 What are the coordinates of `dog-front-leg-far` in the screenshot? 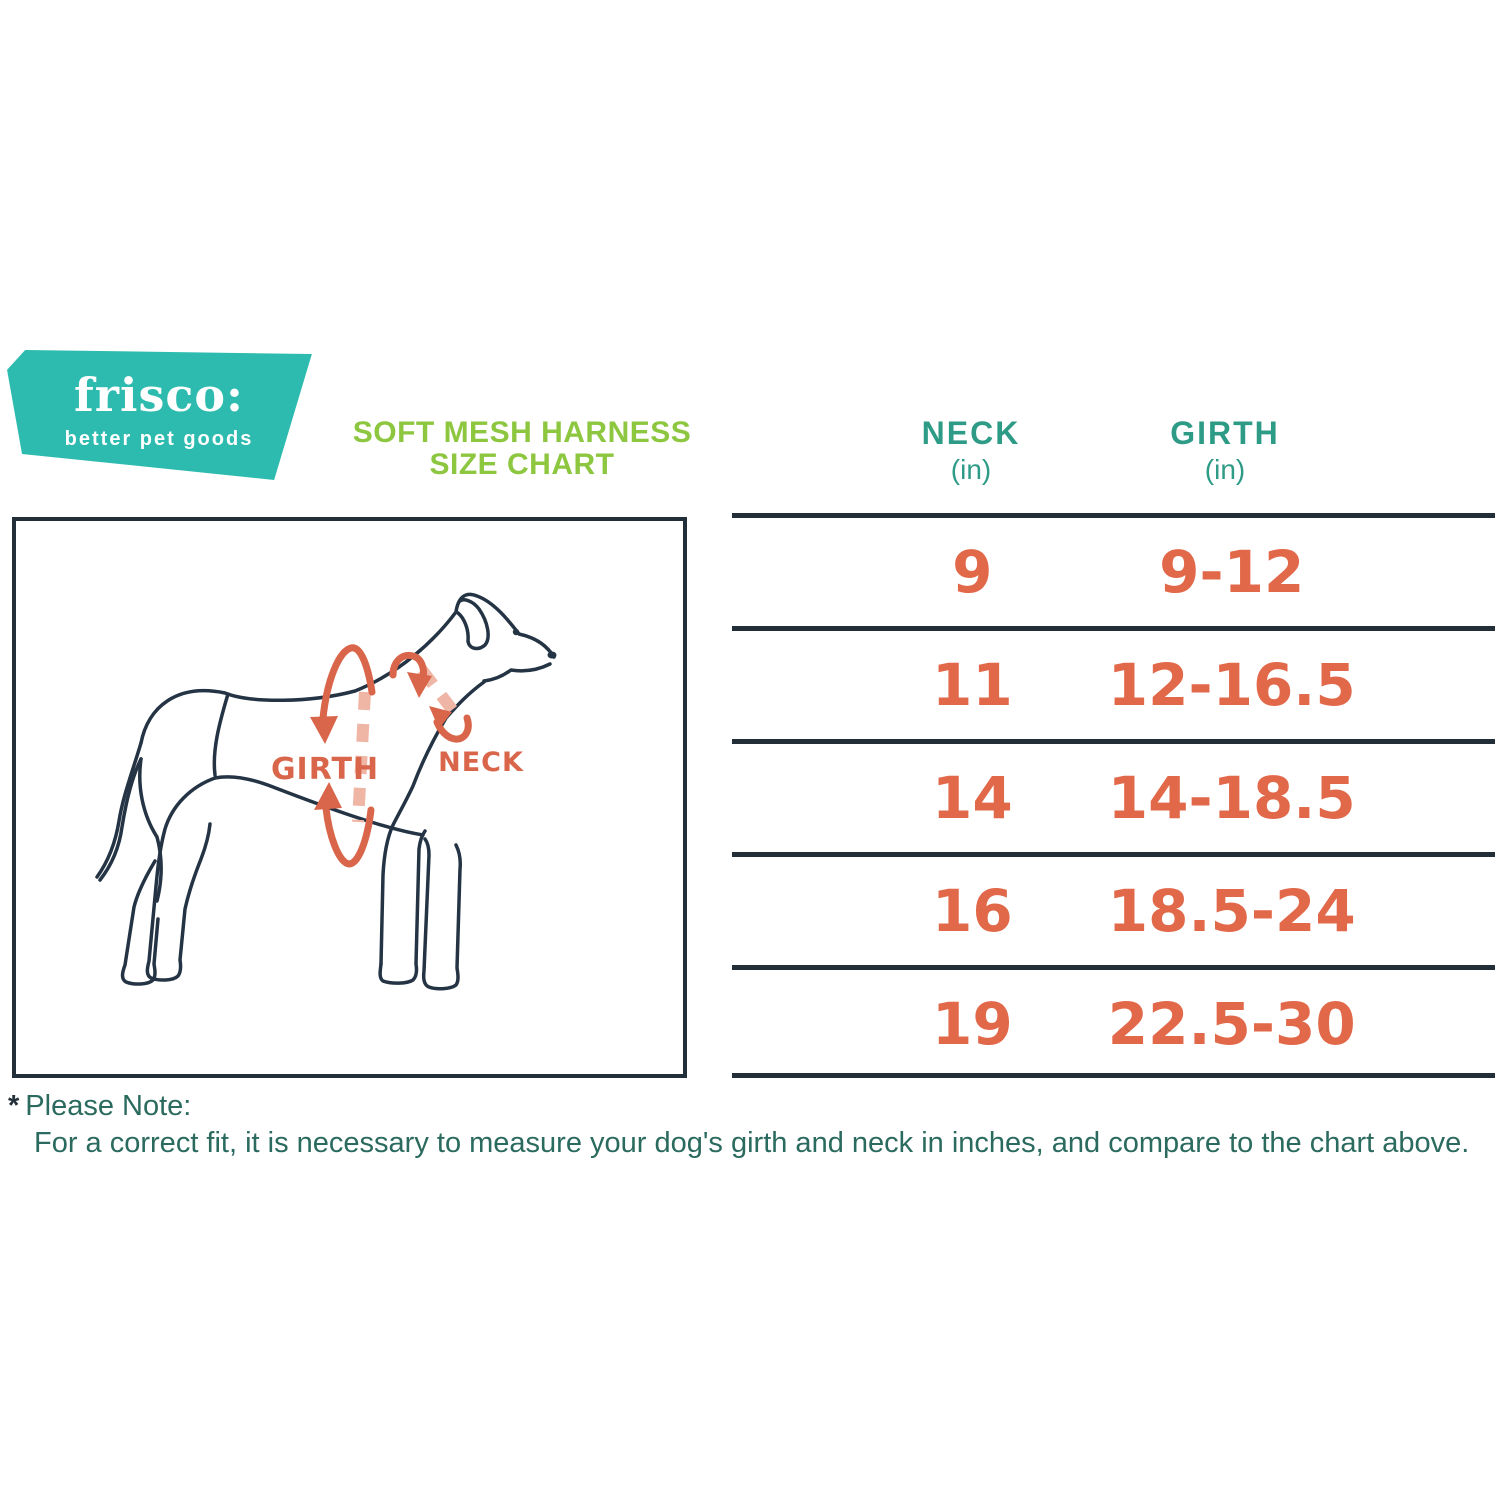 It's located at (441, 914).